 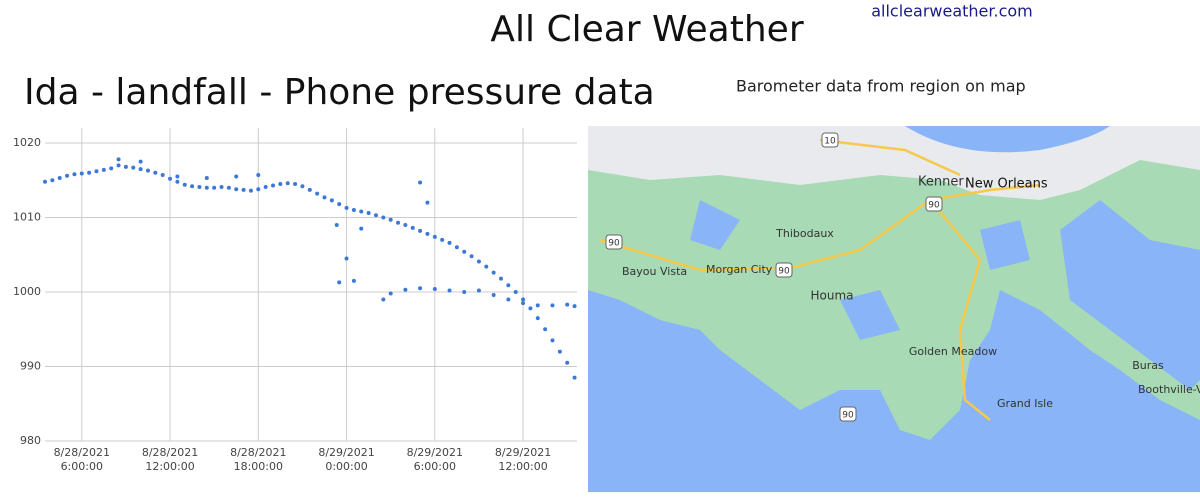 I want to click on x-tick-label: 8/28/2021 12:00:00, so click(x=170, y=459).